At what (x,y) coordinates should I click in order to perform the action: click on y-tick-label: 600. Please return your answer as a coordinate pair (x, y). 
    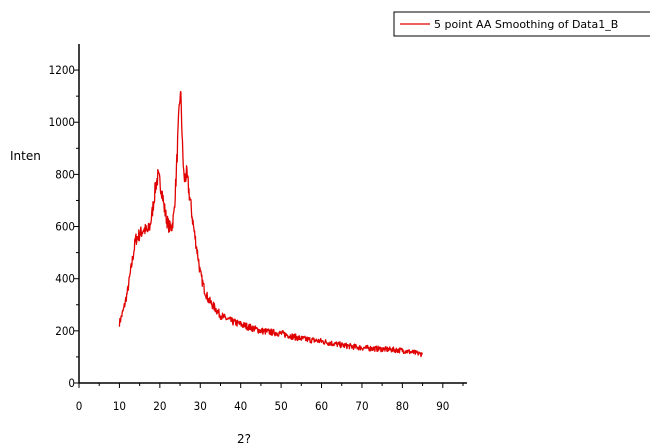
    Looking at the image, I should click on (65, 227).